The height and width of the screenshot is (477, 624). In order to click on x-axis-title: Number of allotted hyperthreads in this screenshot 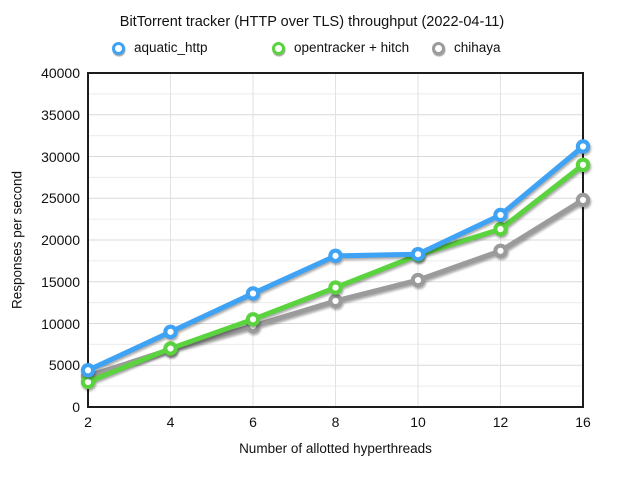, I will do `click(335, 448)`.